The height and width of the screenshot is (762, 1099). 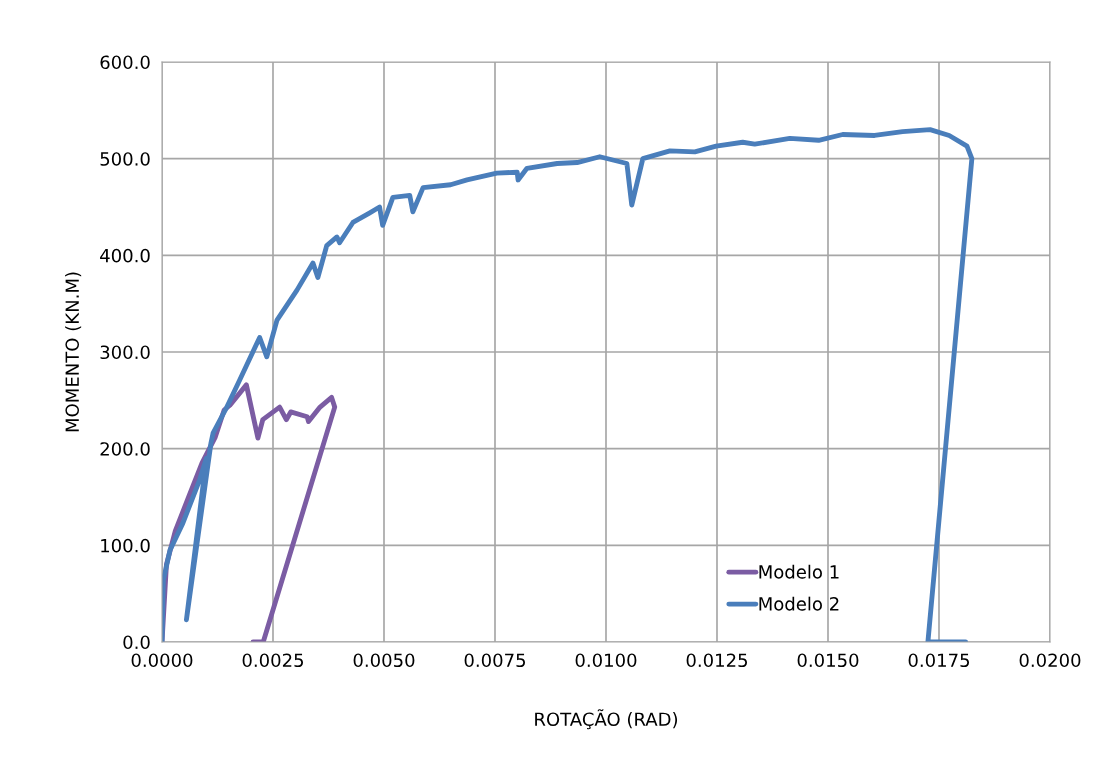 What do you see at coordinates (125, 352) in the screenshot?
I see `y-tick-label: 300.0` at bounding box center [125, 352].